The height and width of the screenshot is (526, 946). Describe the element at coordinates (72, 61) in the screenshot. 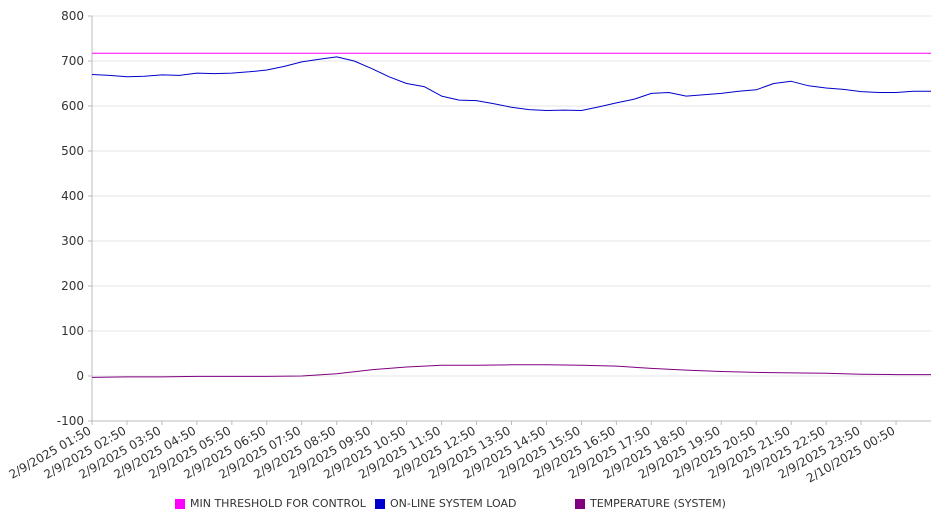

I see `y-tick-label: 700` at that location.